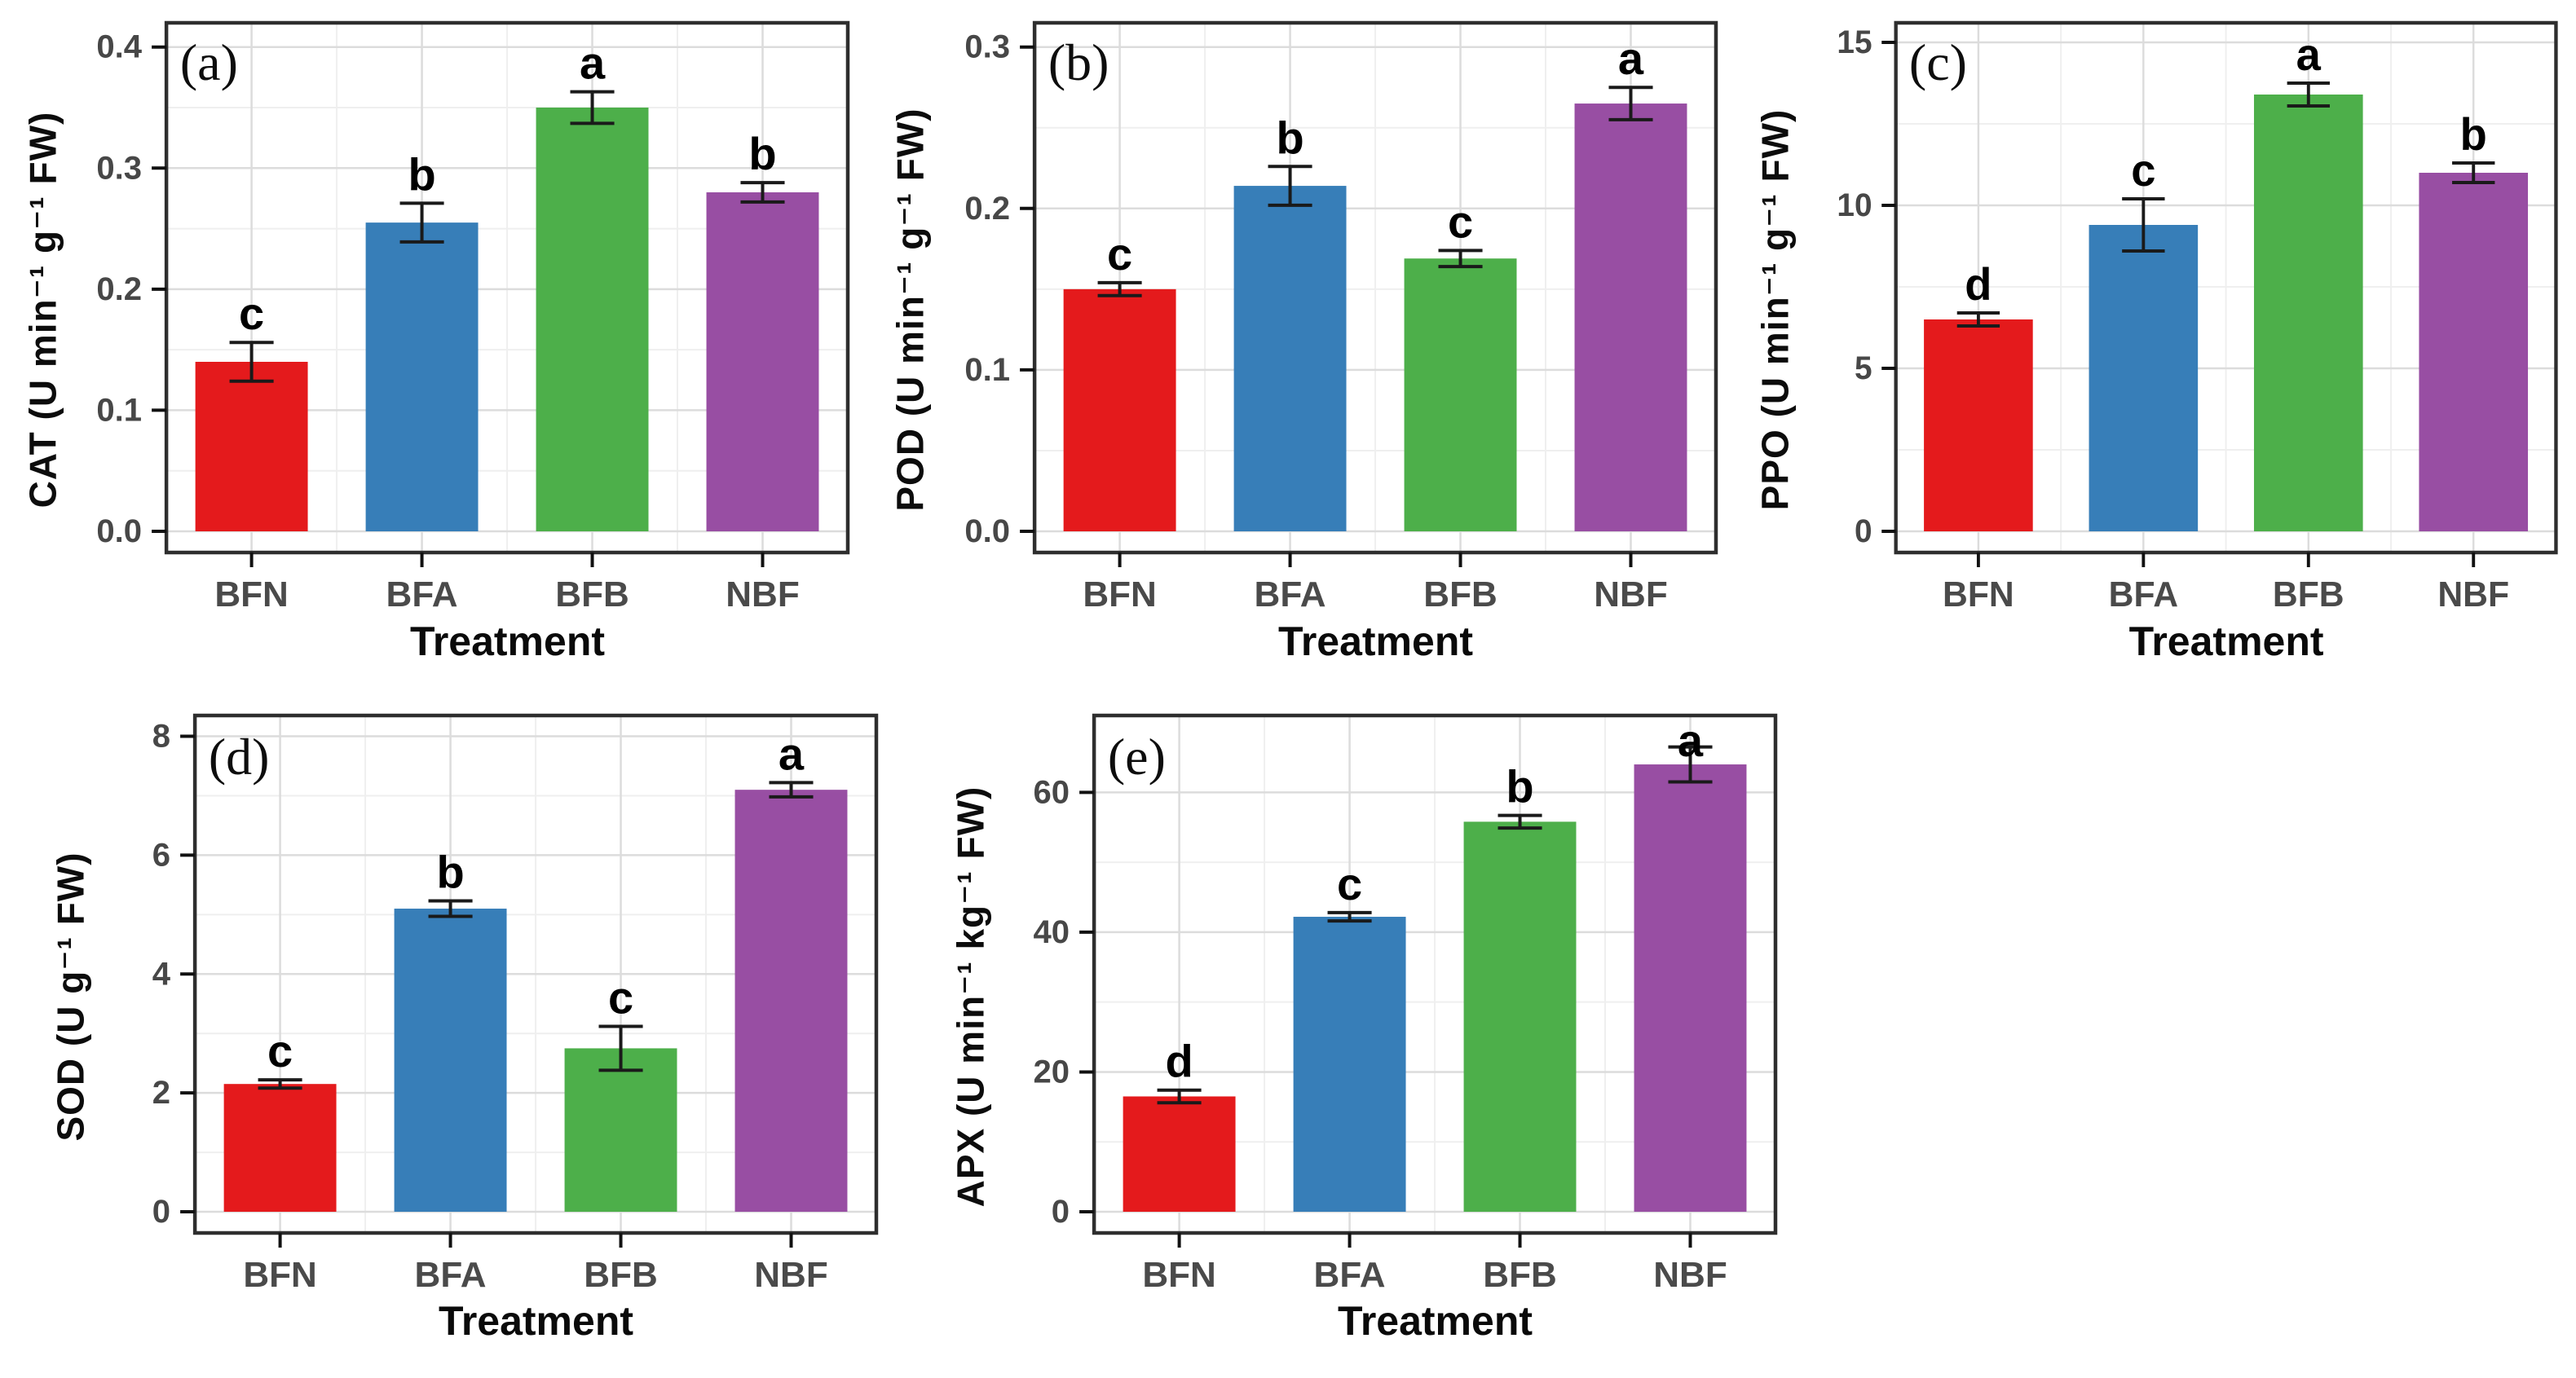 This screenshot has width=2576, height=1378. I want to click on y-tick-label: 5, so click(1863, 368).